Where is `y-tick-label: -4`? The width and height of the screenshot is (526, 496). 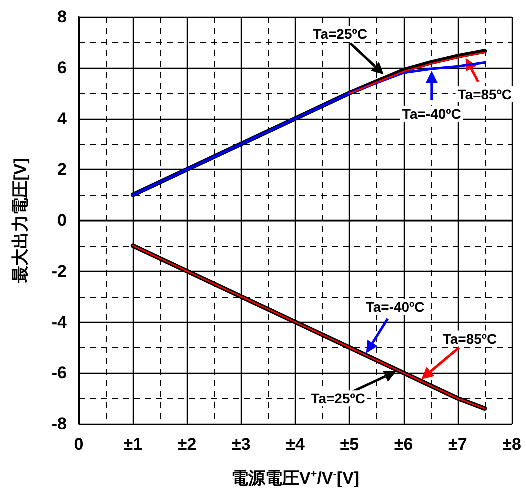 y-tick-label: -4 is located at coordinates (60, 322).